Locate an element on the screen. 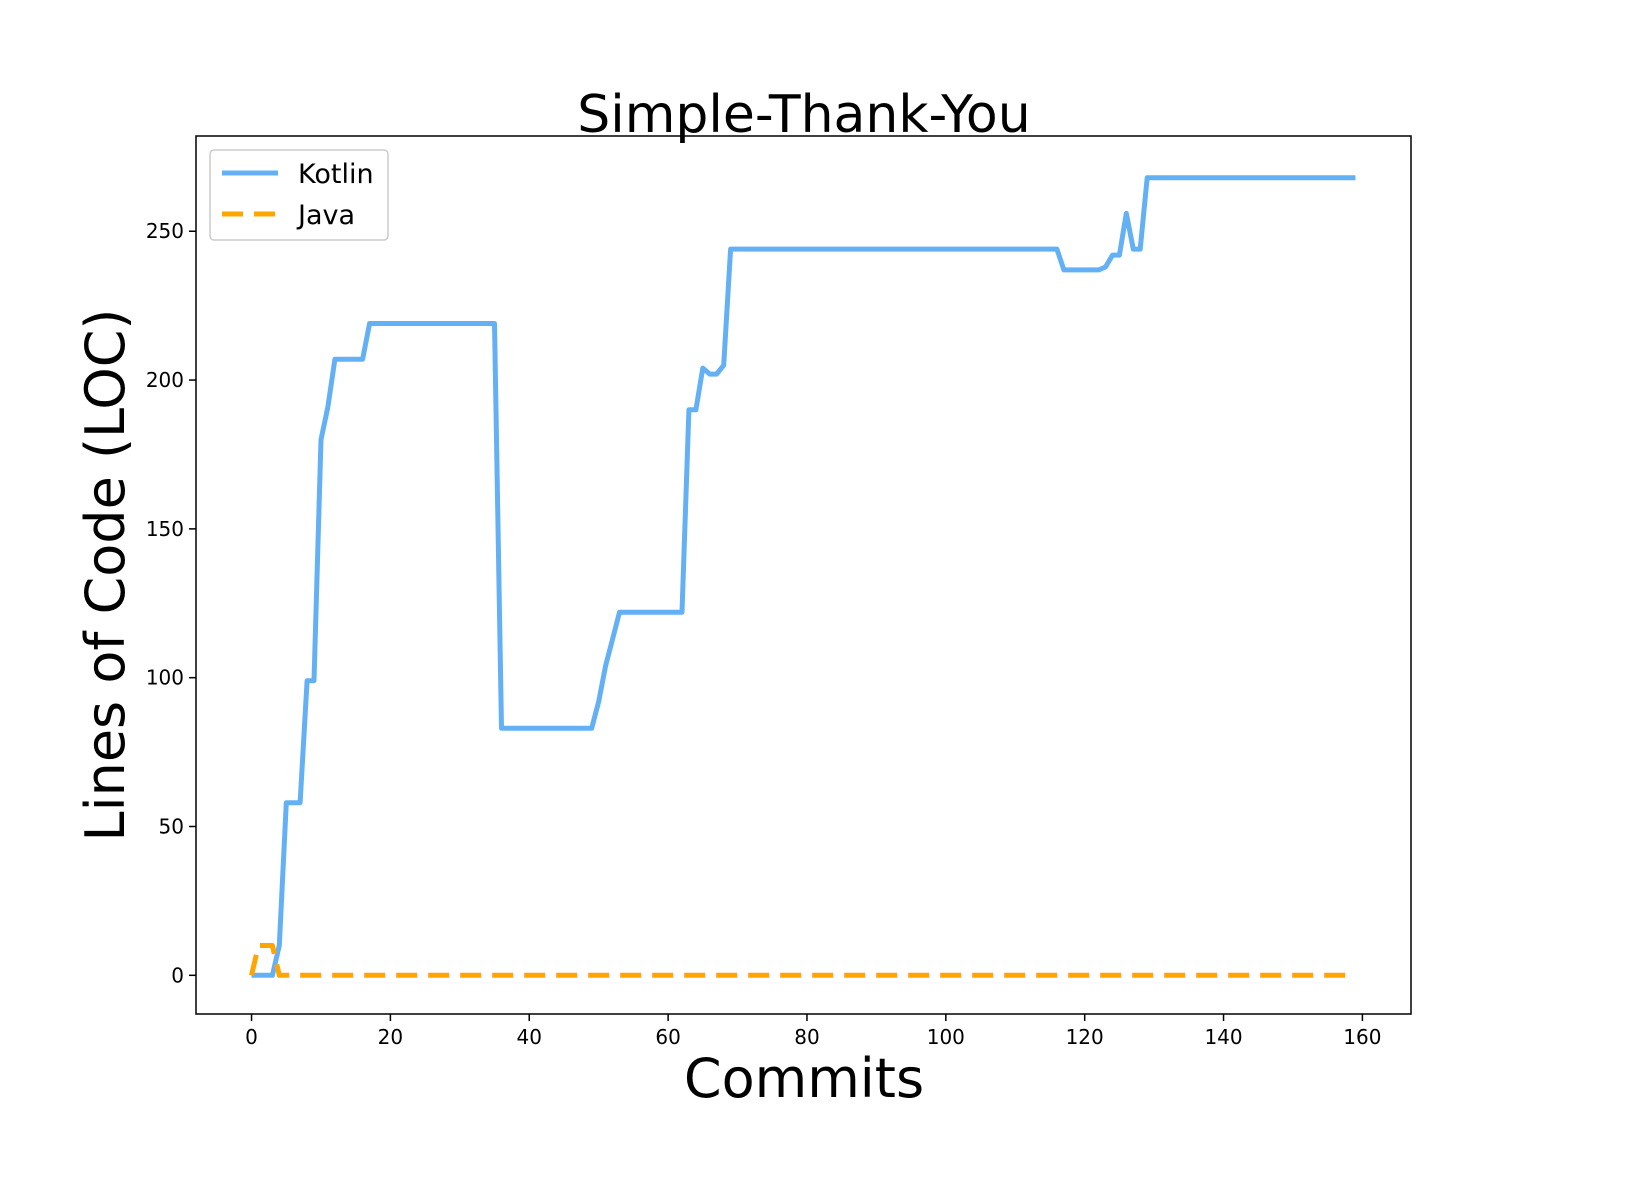 This screenshot has width=1650, height=1200. y-tick-label: 0 is located at coordinates (177, 975).